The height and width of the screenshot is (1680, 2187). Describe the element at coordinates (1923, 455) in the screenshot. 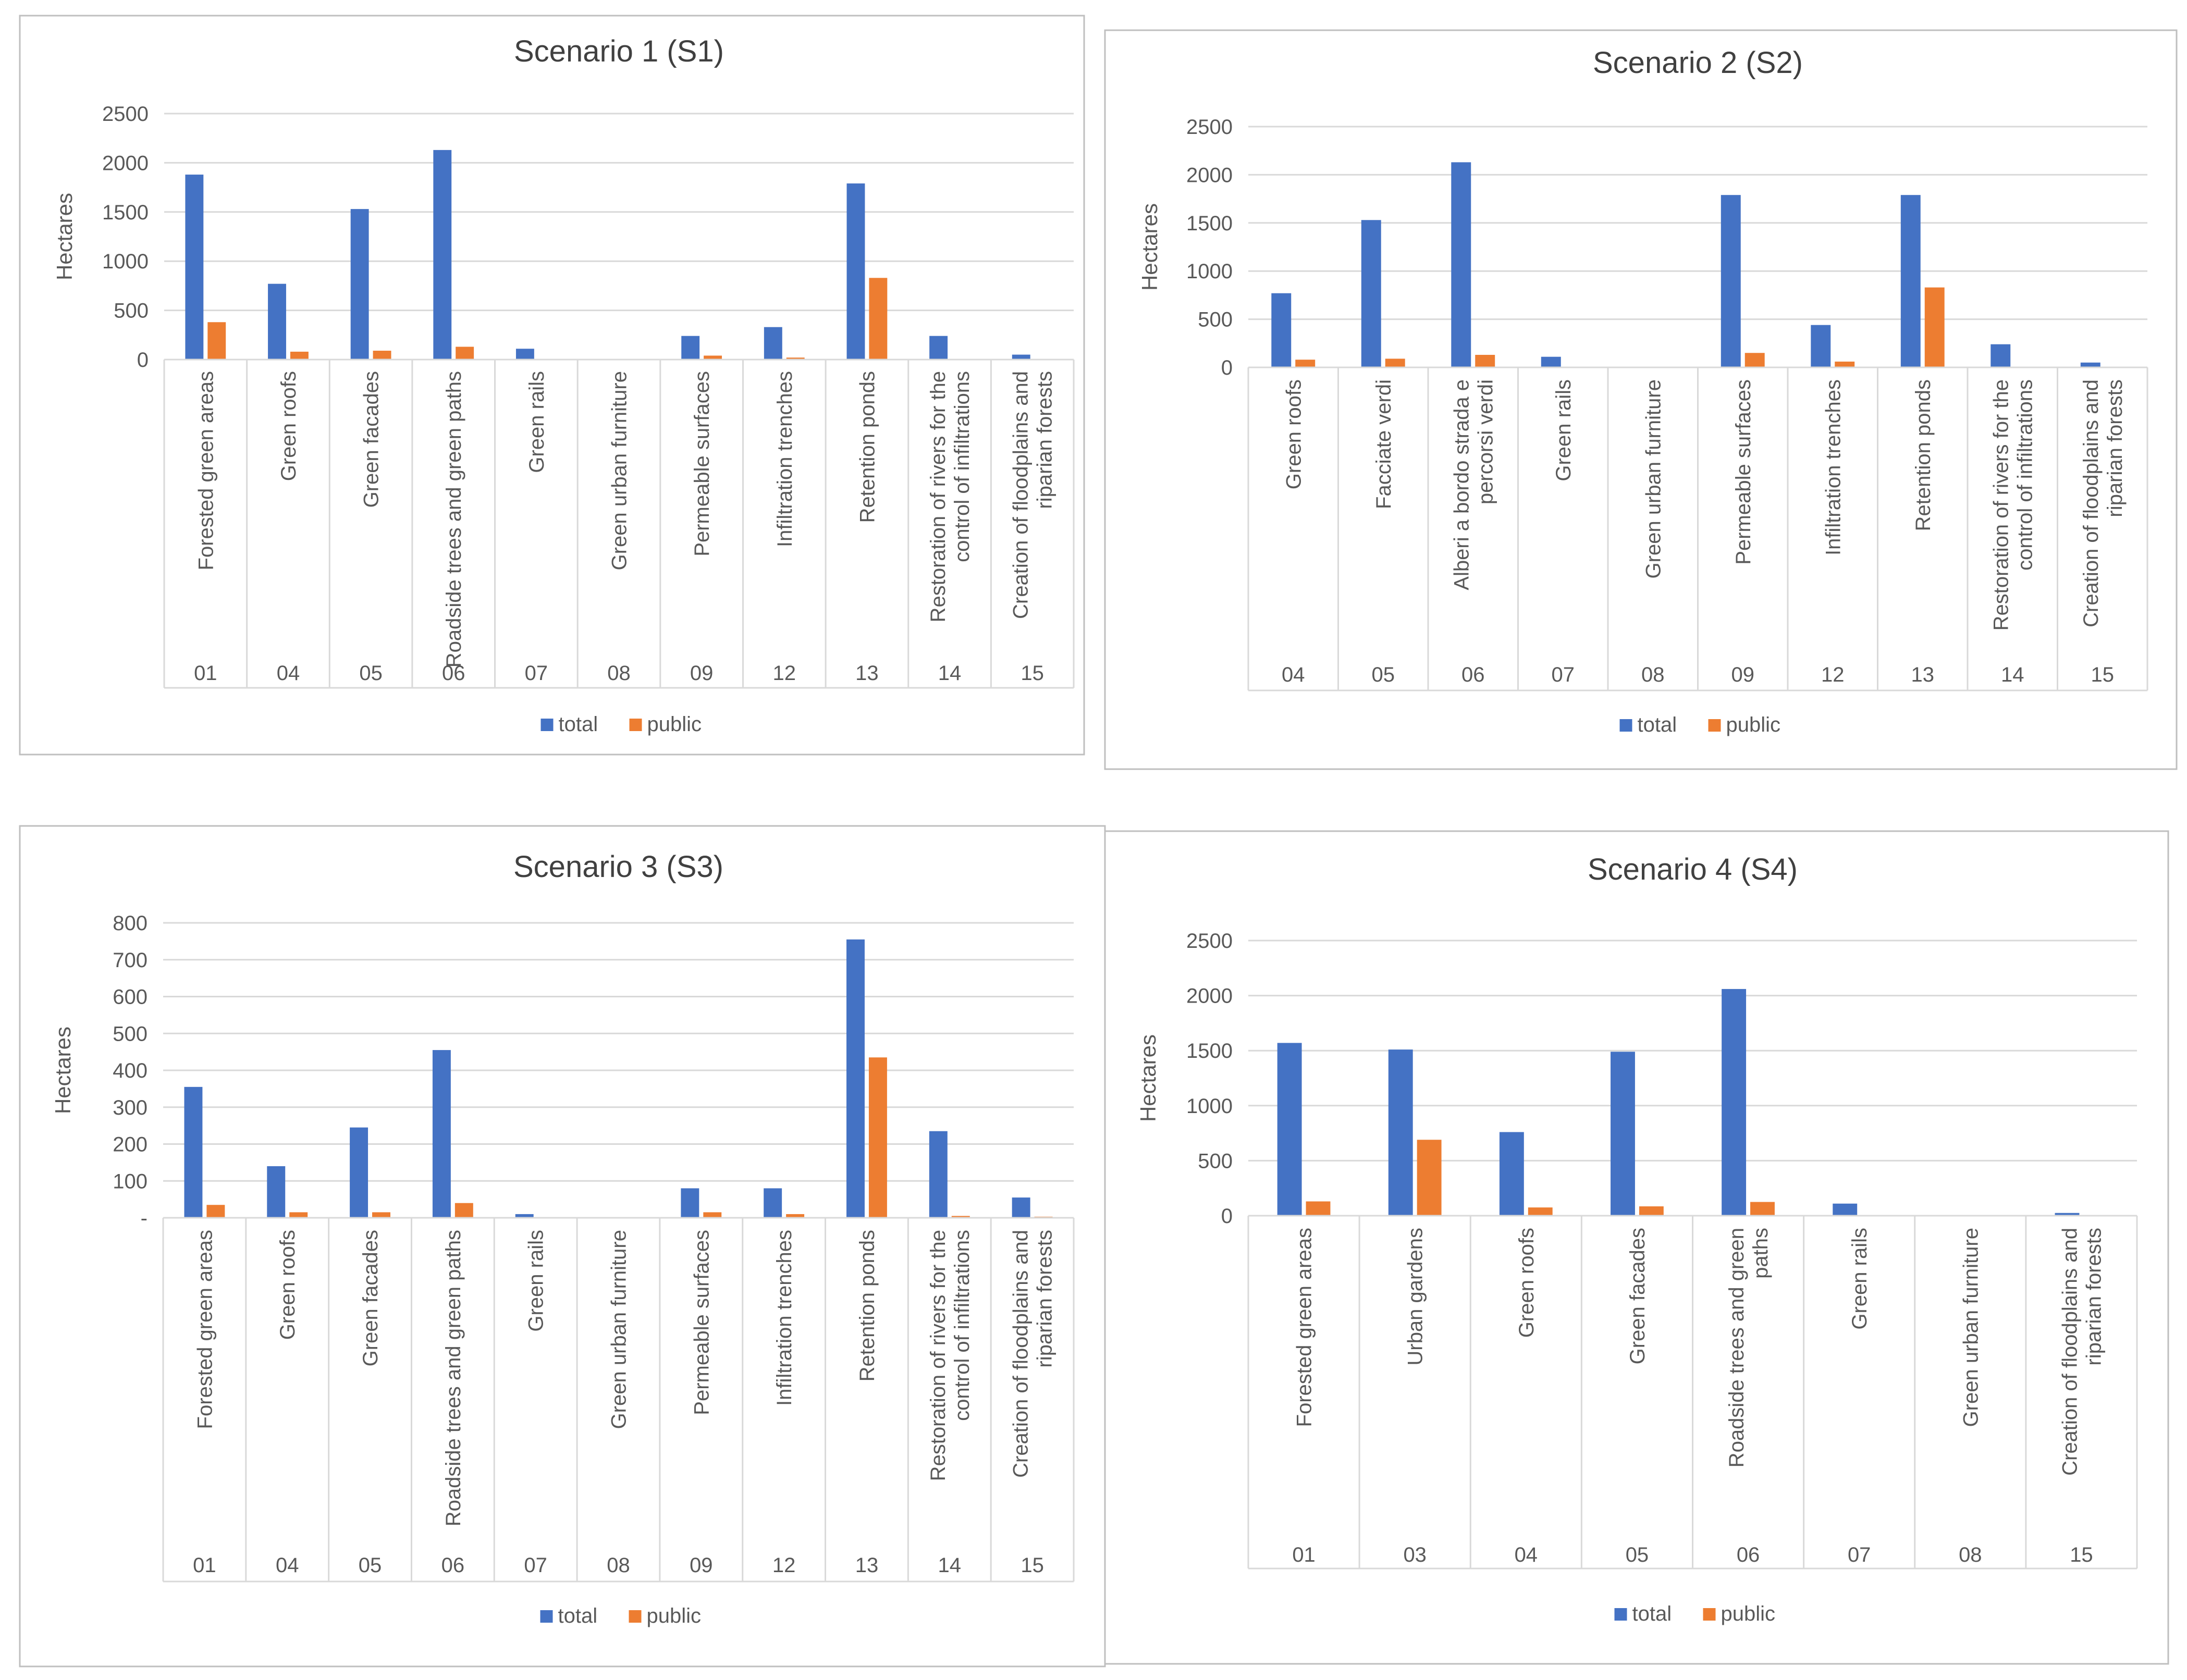

I see `category-label: Retention ponds` at that location.